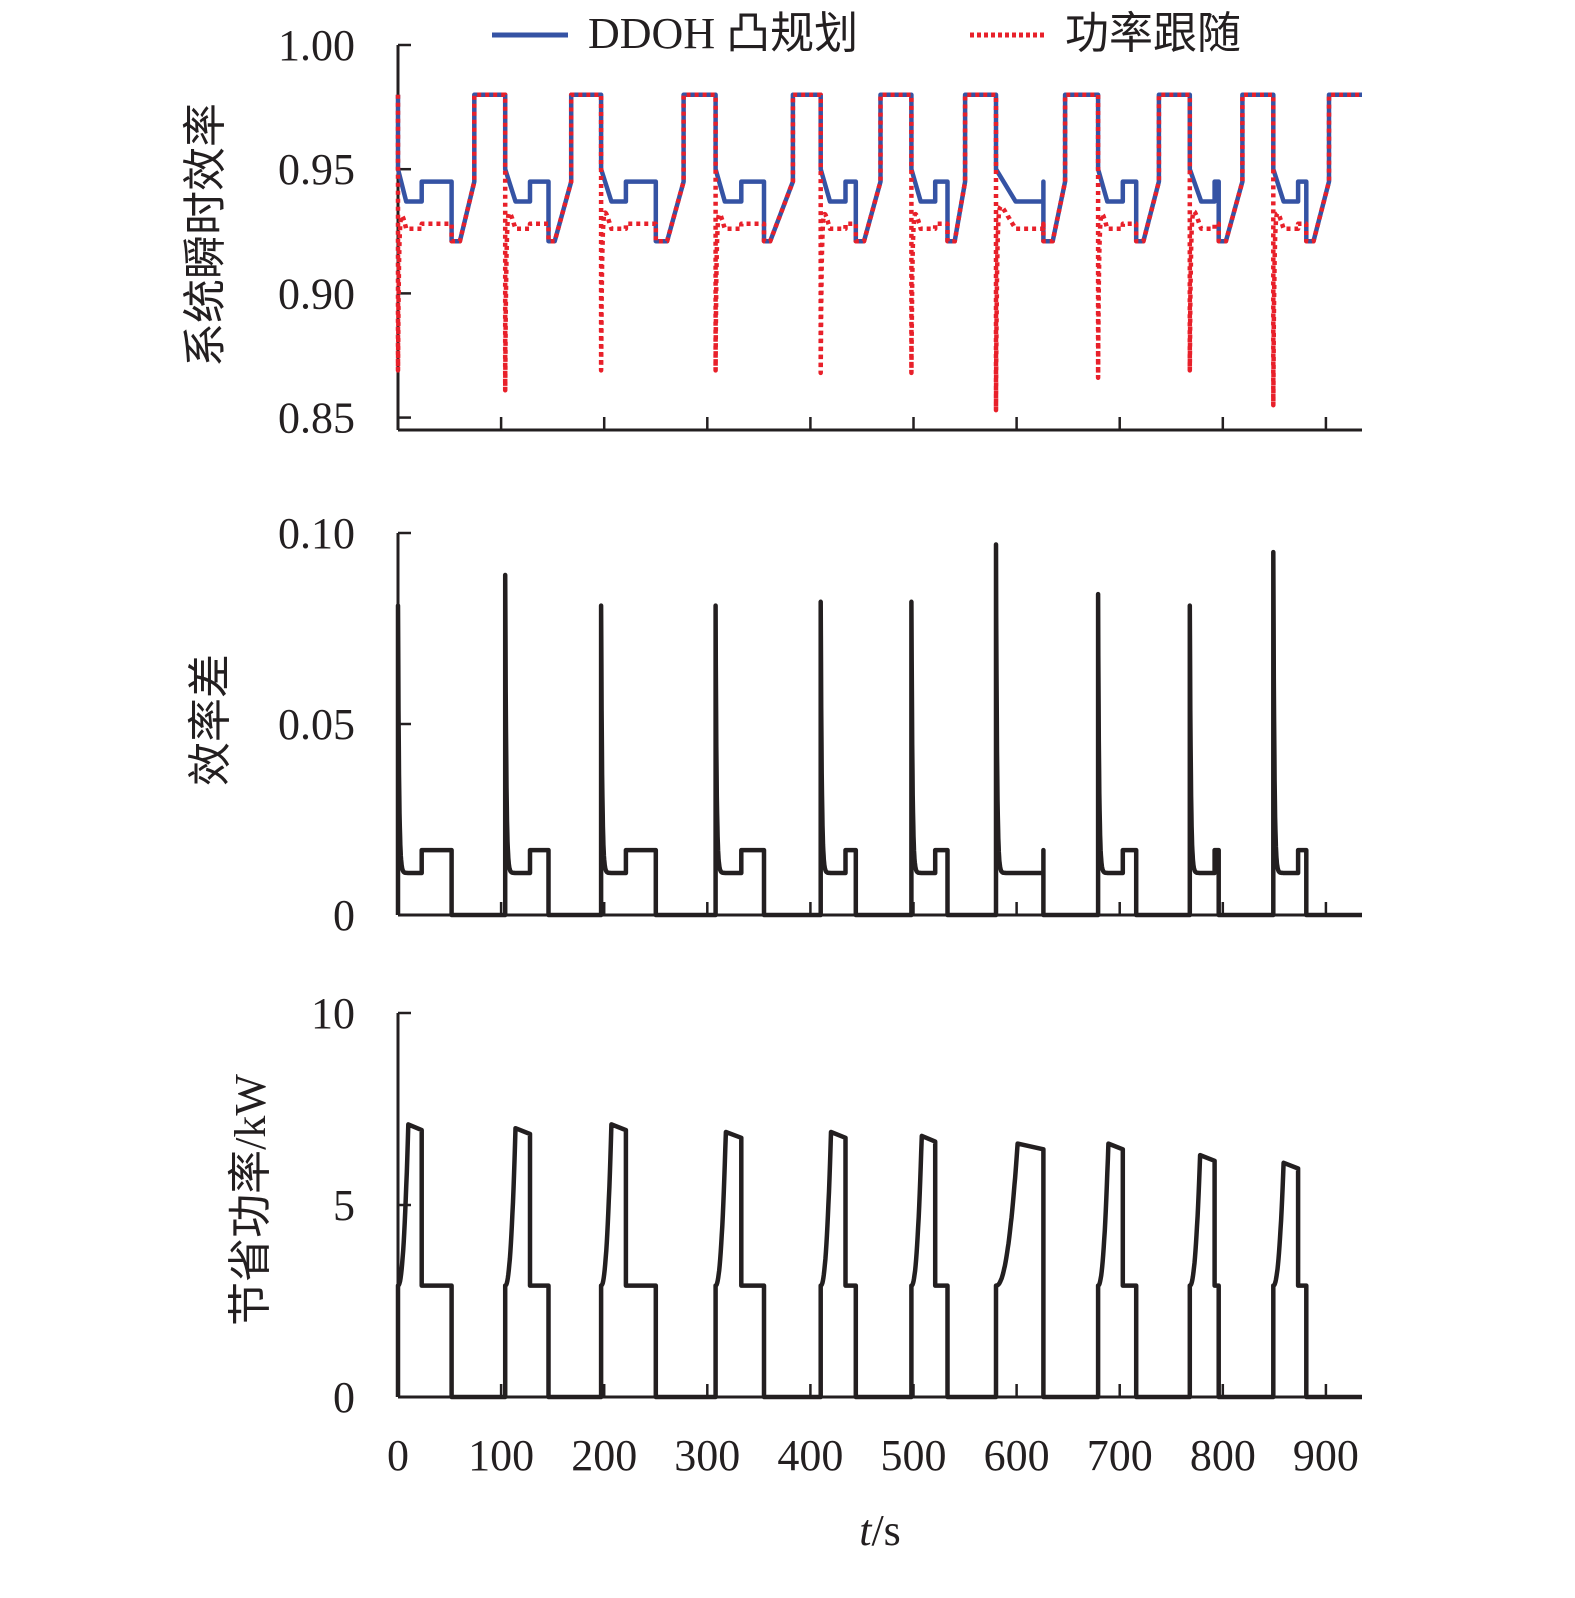 The width and height of the screenshot is (1575, 1598). What do you see at coordinates (885, 1530) in the screenshot?
I see `x-axis-title-unit: /s` at bounding box center [885, 1530].